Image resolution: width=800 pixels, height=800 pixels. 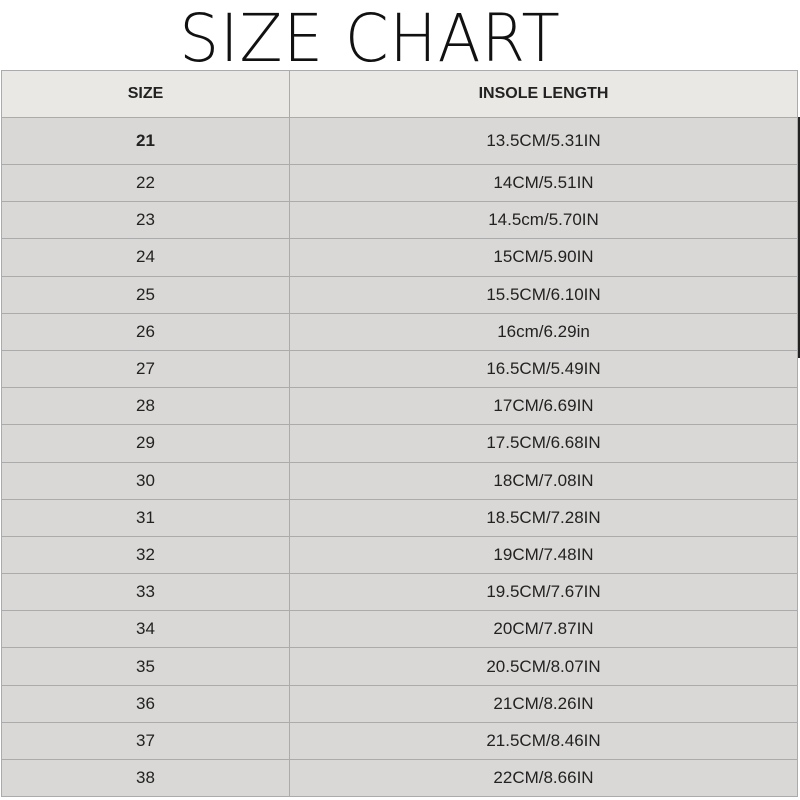 What do you see at coordinates (145, 294) in the screenshot?
I see `cell-size: 25` at bounding box center [145, 294].